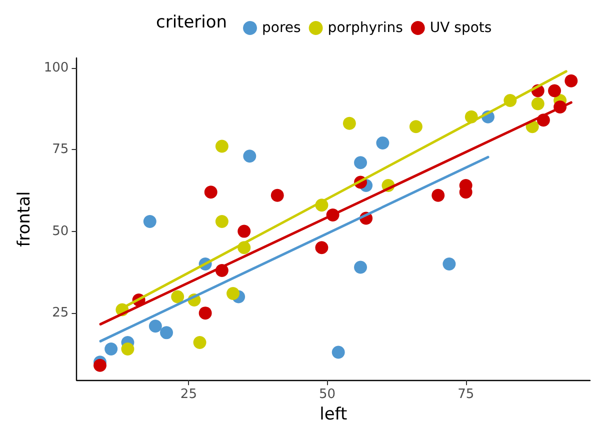  Describe the element at coordinates (60, 231) in the screenshot. I see `y-tick-label: 50` at that location.